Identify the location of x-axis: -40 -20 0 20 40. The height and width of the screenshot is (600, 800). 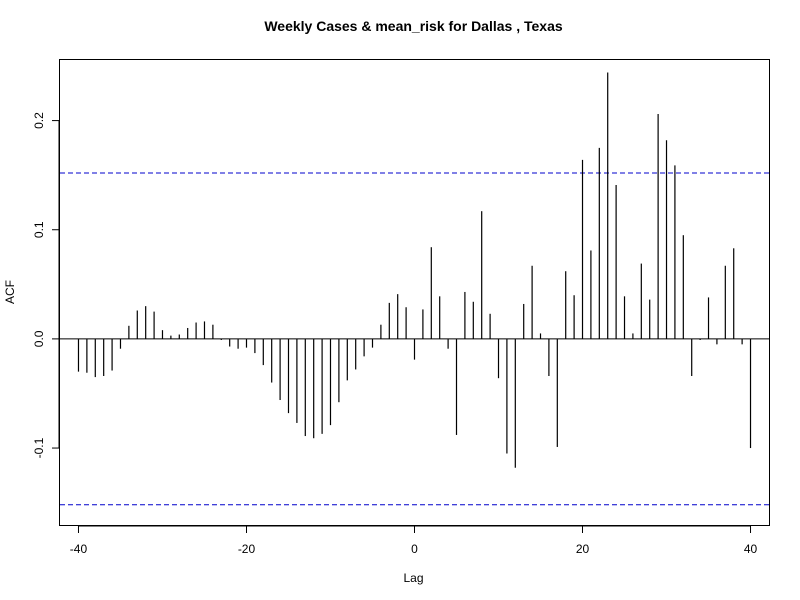
(414, 540).